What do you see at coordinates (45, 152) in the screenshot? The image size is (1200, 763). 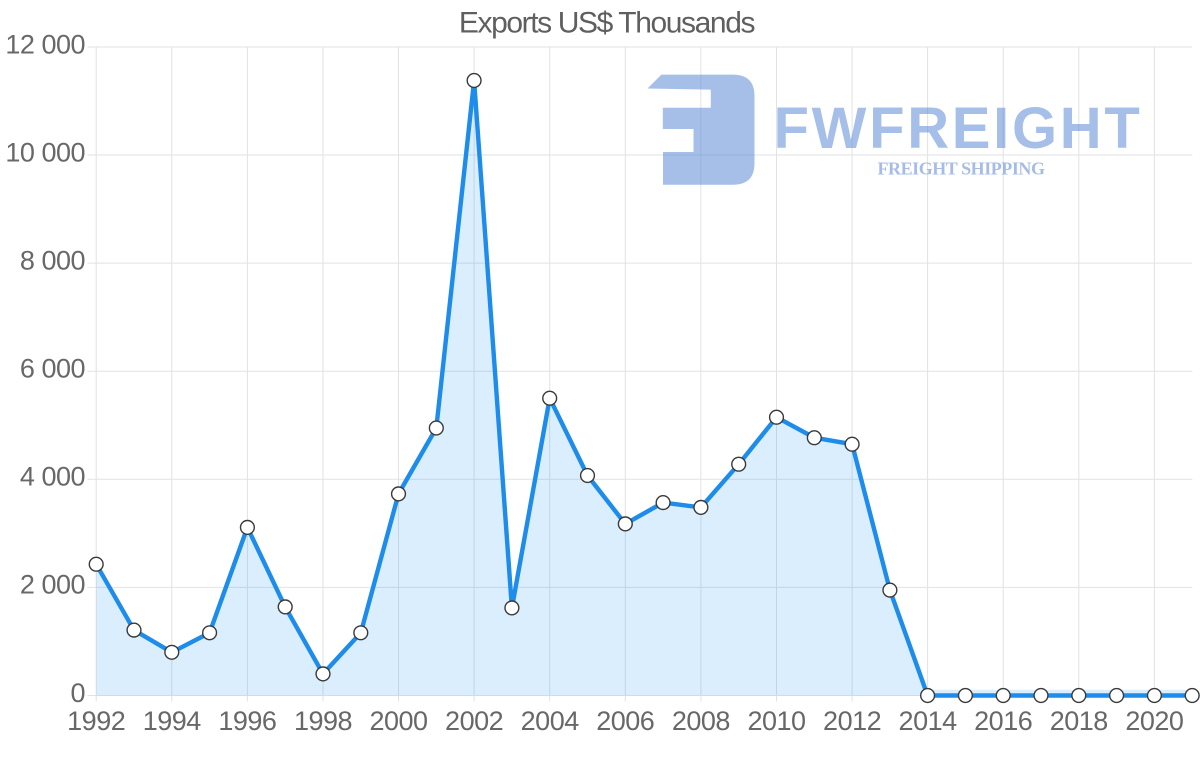 I see `svg-text: 10 000` at bounding box center [45, 152].